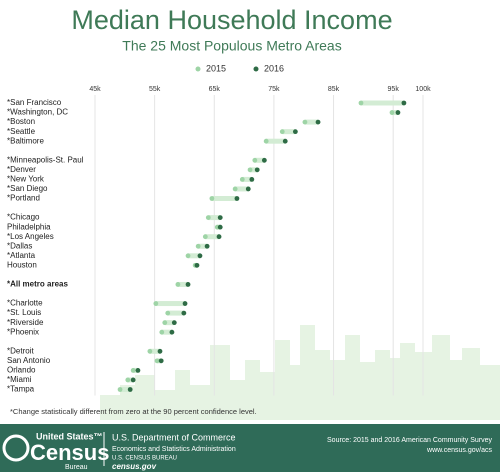  What do you see at coordinates (37, 112) in the screenshot?
I see `category-label: *Washington, DC` at bounding box center [37, 112].